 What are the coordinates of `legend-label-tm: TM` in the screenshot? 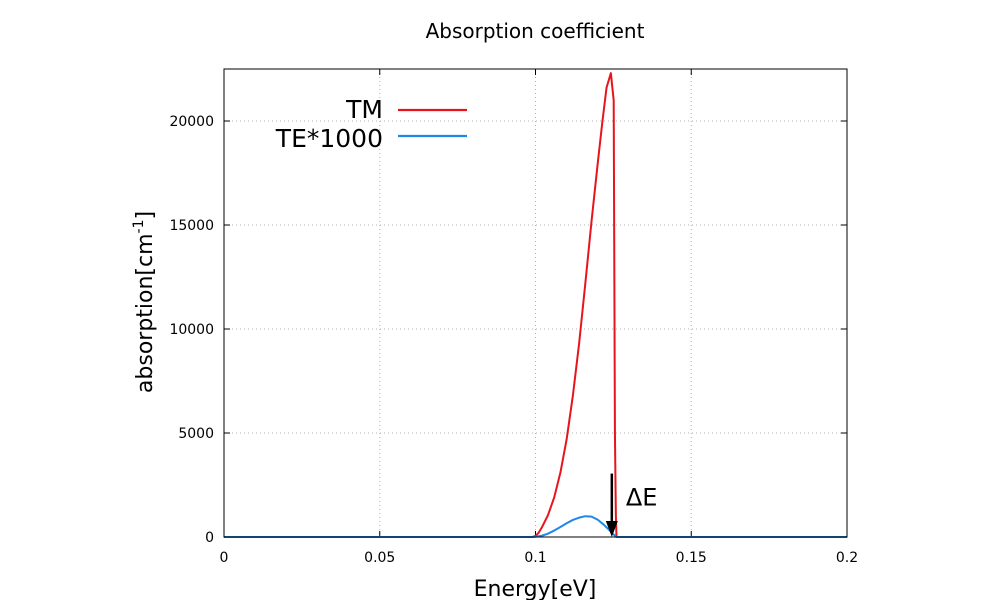 It's located at (364, 109).